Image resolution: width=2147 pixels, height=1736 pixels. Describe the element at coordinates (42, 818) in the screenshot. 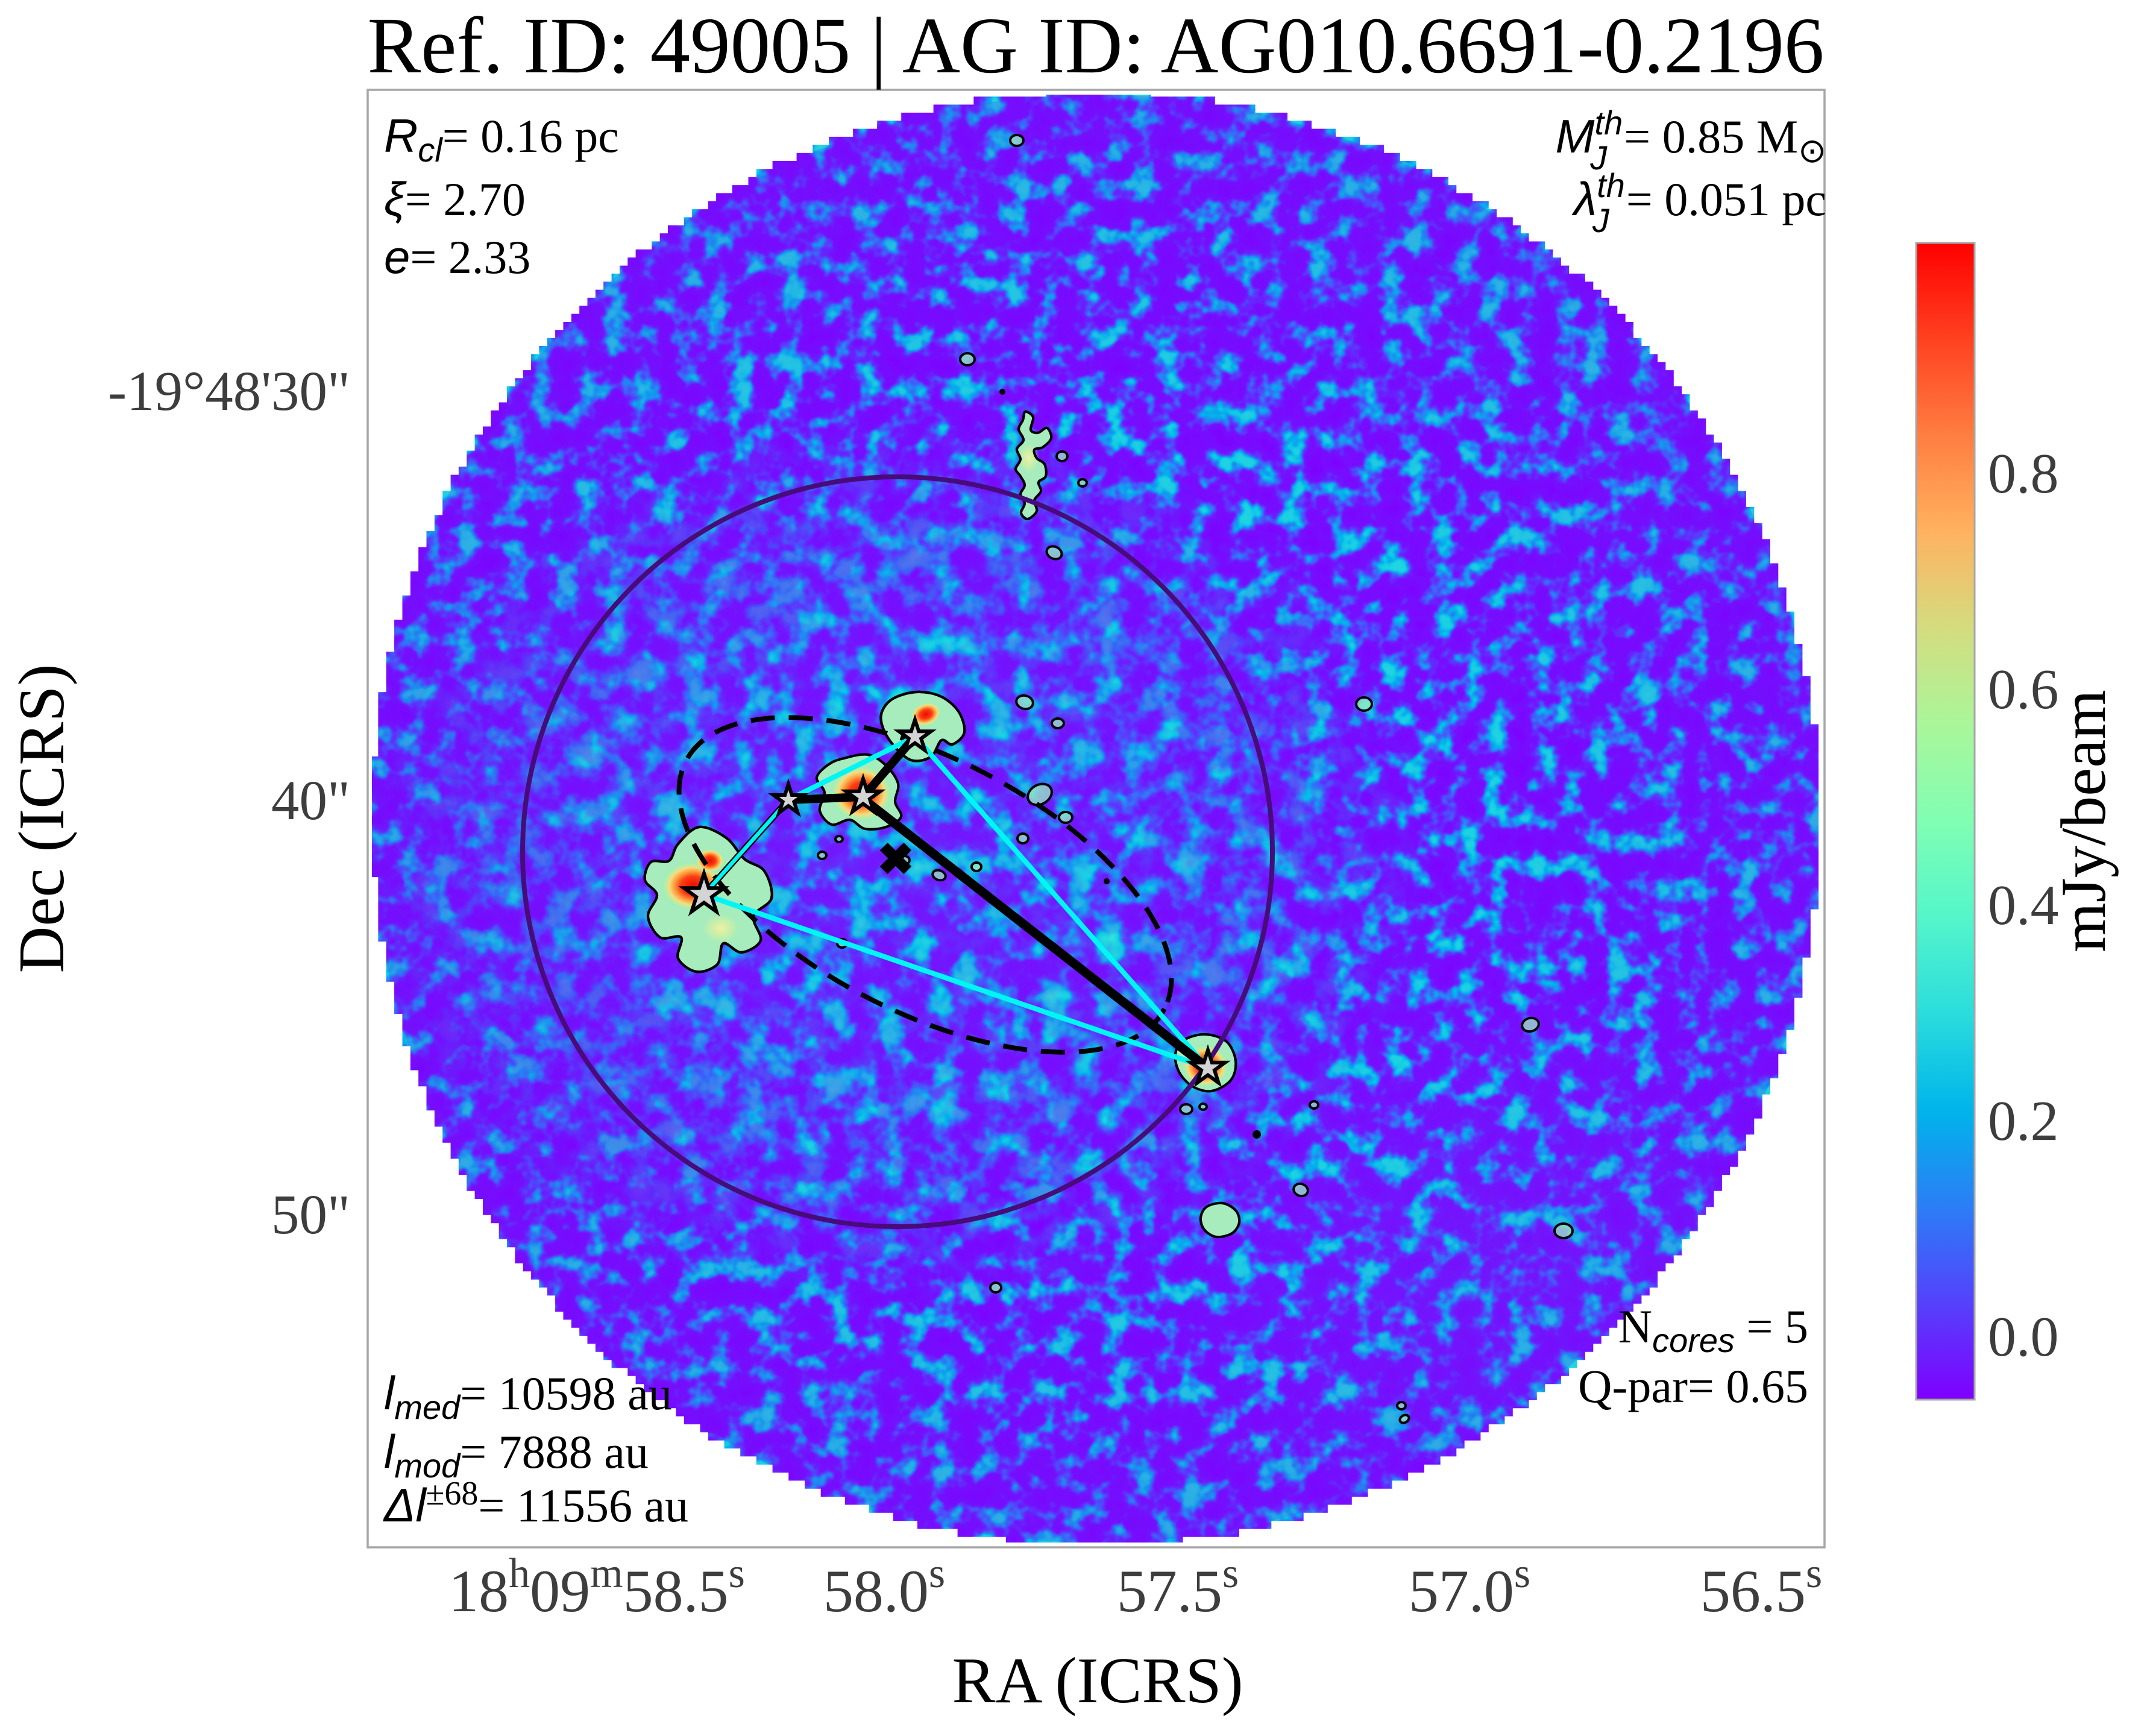

I see `svg-text: Dec (ICRS)` at that location.